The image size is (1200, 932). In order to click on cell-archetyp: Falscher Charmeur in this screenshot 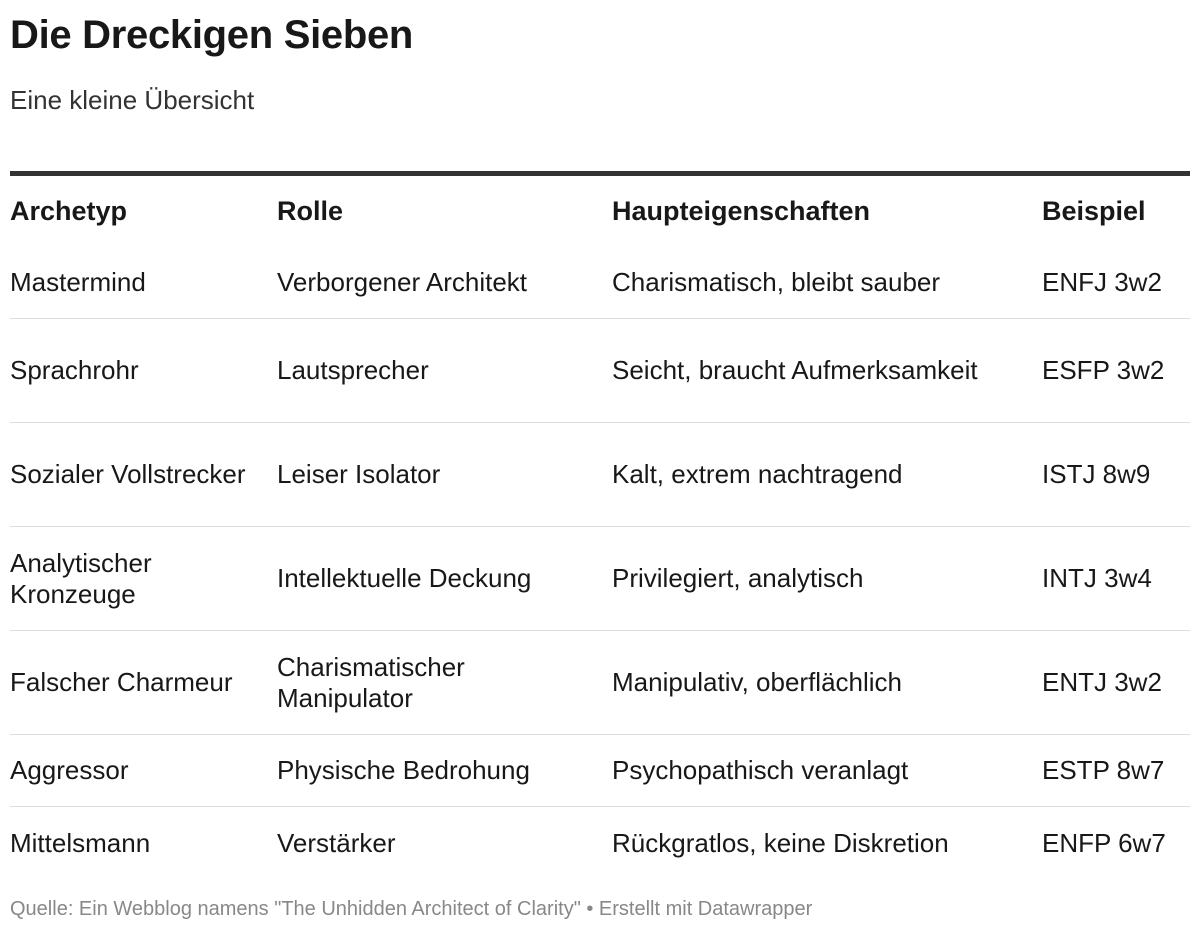, I will do `click(143, 682)`.